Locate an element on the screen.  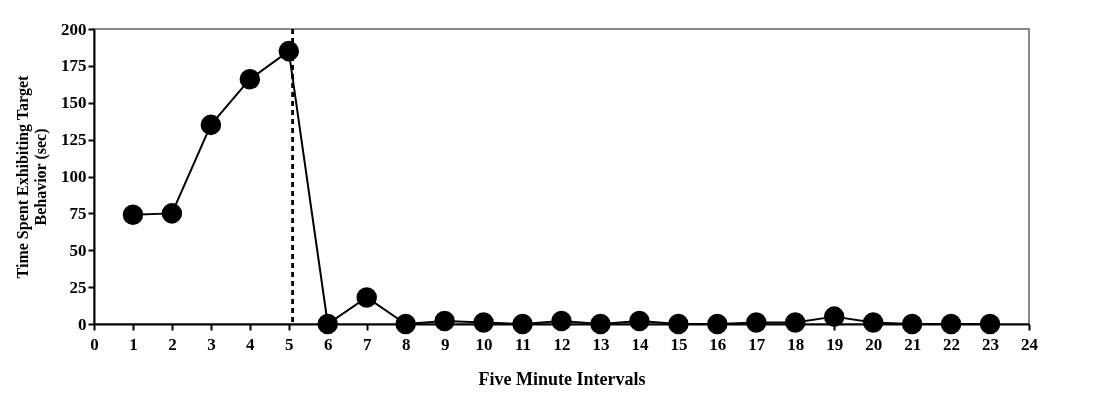
x-tick-label: 9 is located at coordinates (445, 344).